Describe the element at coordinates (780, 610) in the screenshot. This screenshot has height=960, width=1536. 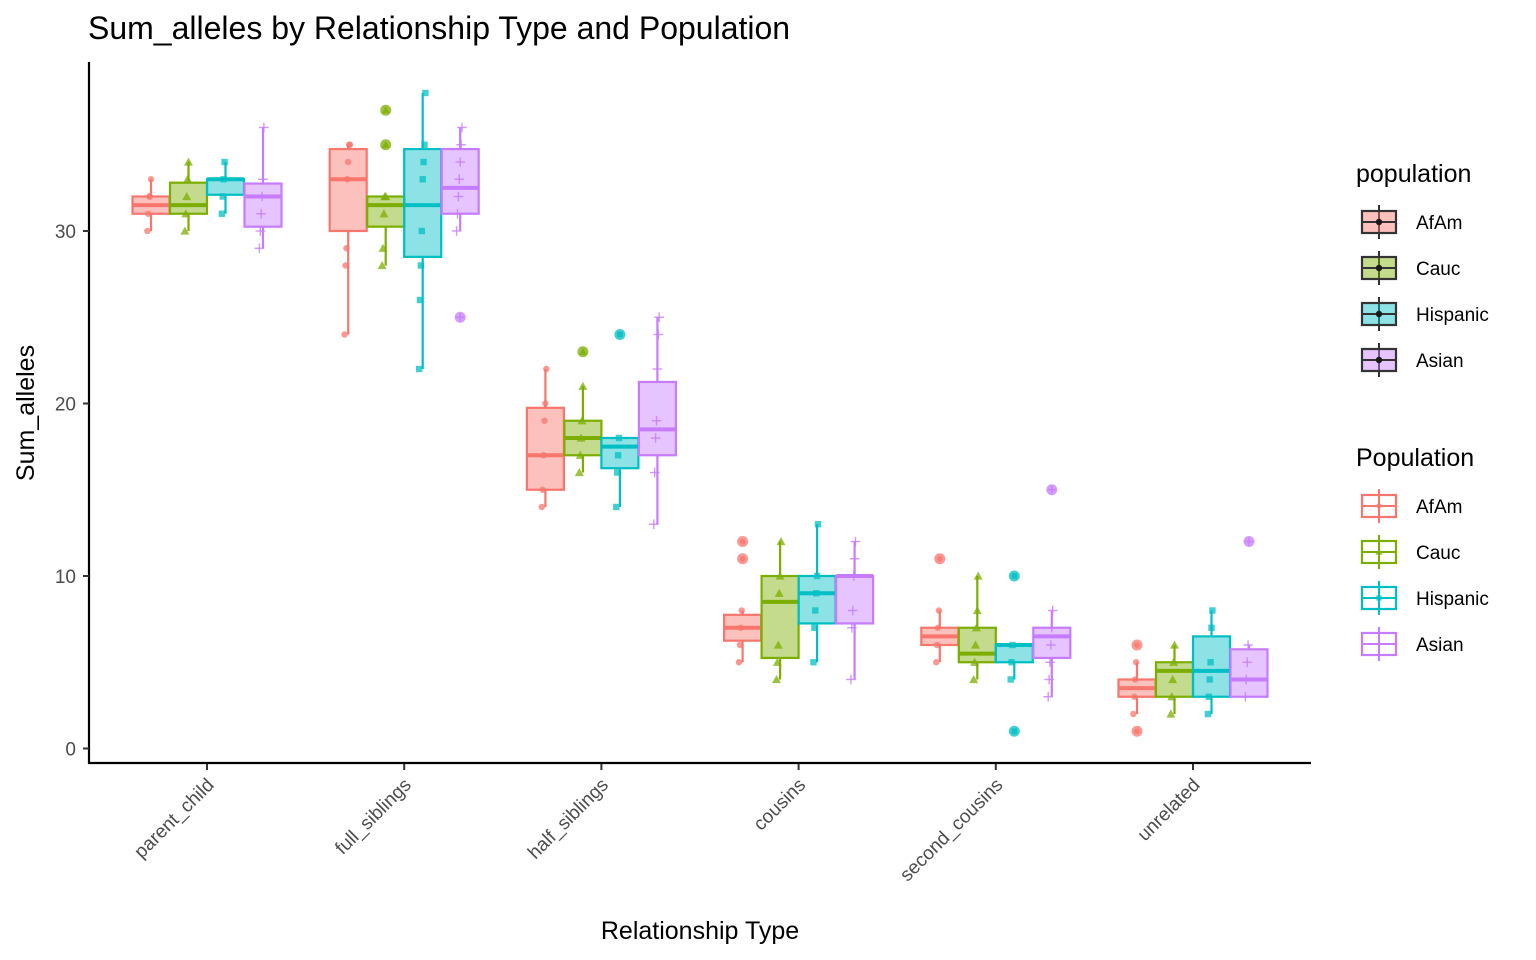
I see `box-cousins-Cauc` at that location.